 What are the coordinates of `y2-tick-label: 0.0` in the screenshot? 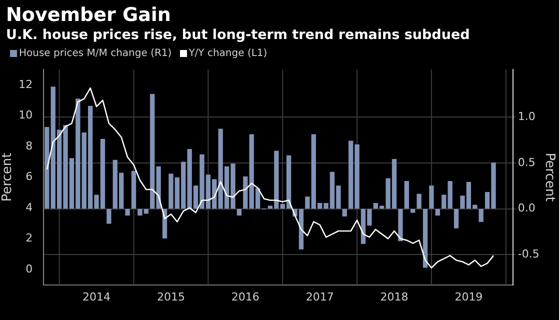 It's located at (527, 208).